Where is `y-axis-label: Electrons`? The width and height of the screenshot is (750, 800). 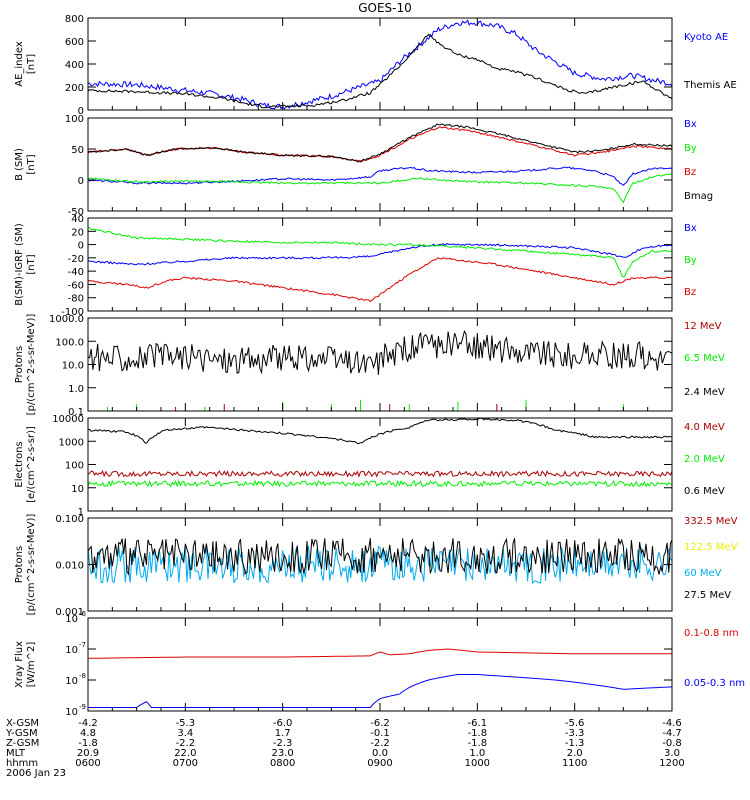
y-axis-label: Electrons is located at coordinates (19, 464).